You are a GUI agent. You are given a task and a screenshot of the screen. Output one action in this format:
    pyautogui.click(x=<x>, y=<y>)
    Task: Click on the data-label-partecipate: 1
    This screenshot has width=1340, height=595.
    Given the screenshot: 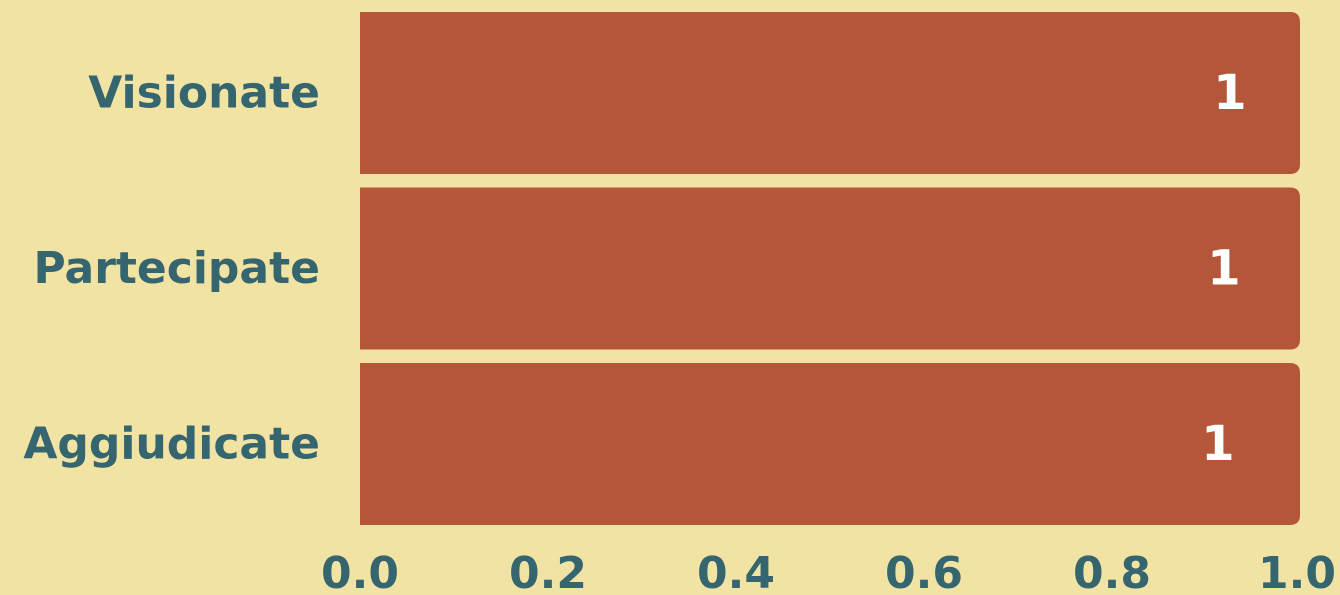 What is the action you would take?
    pyautogui.click(x=1223, y=269)
    